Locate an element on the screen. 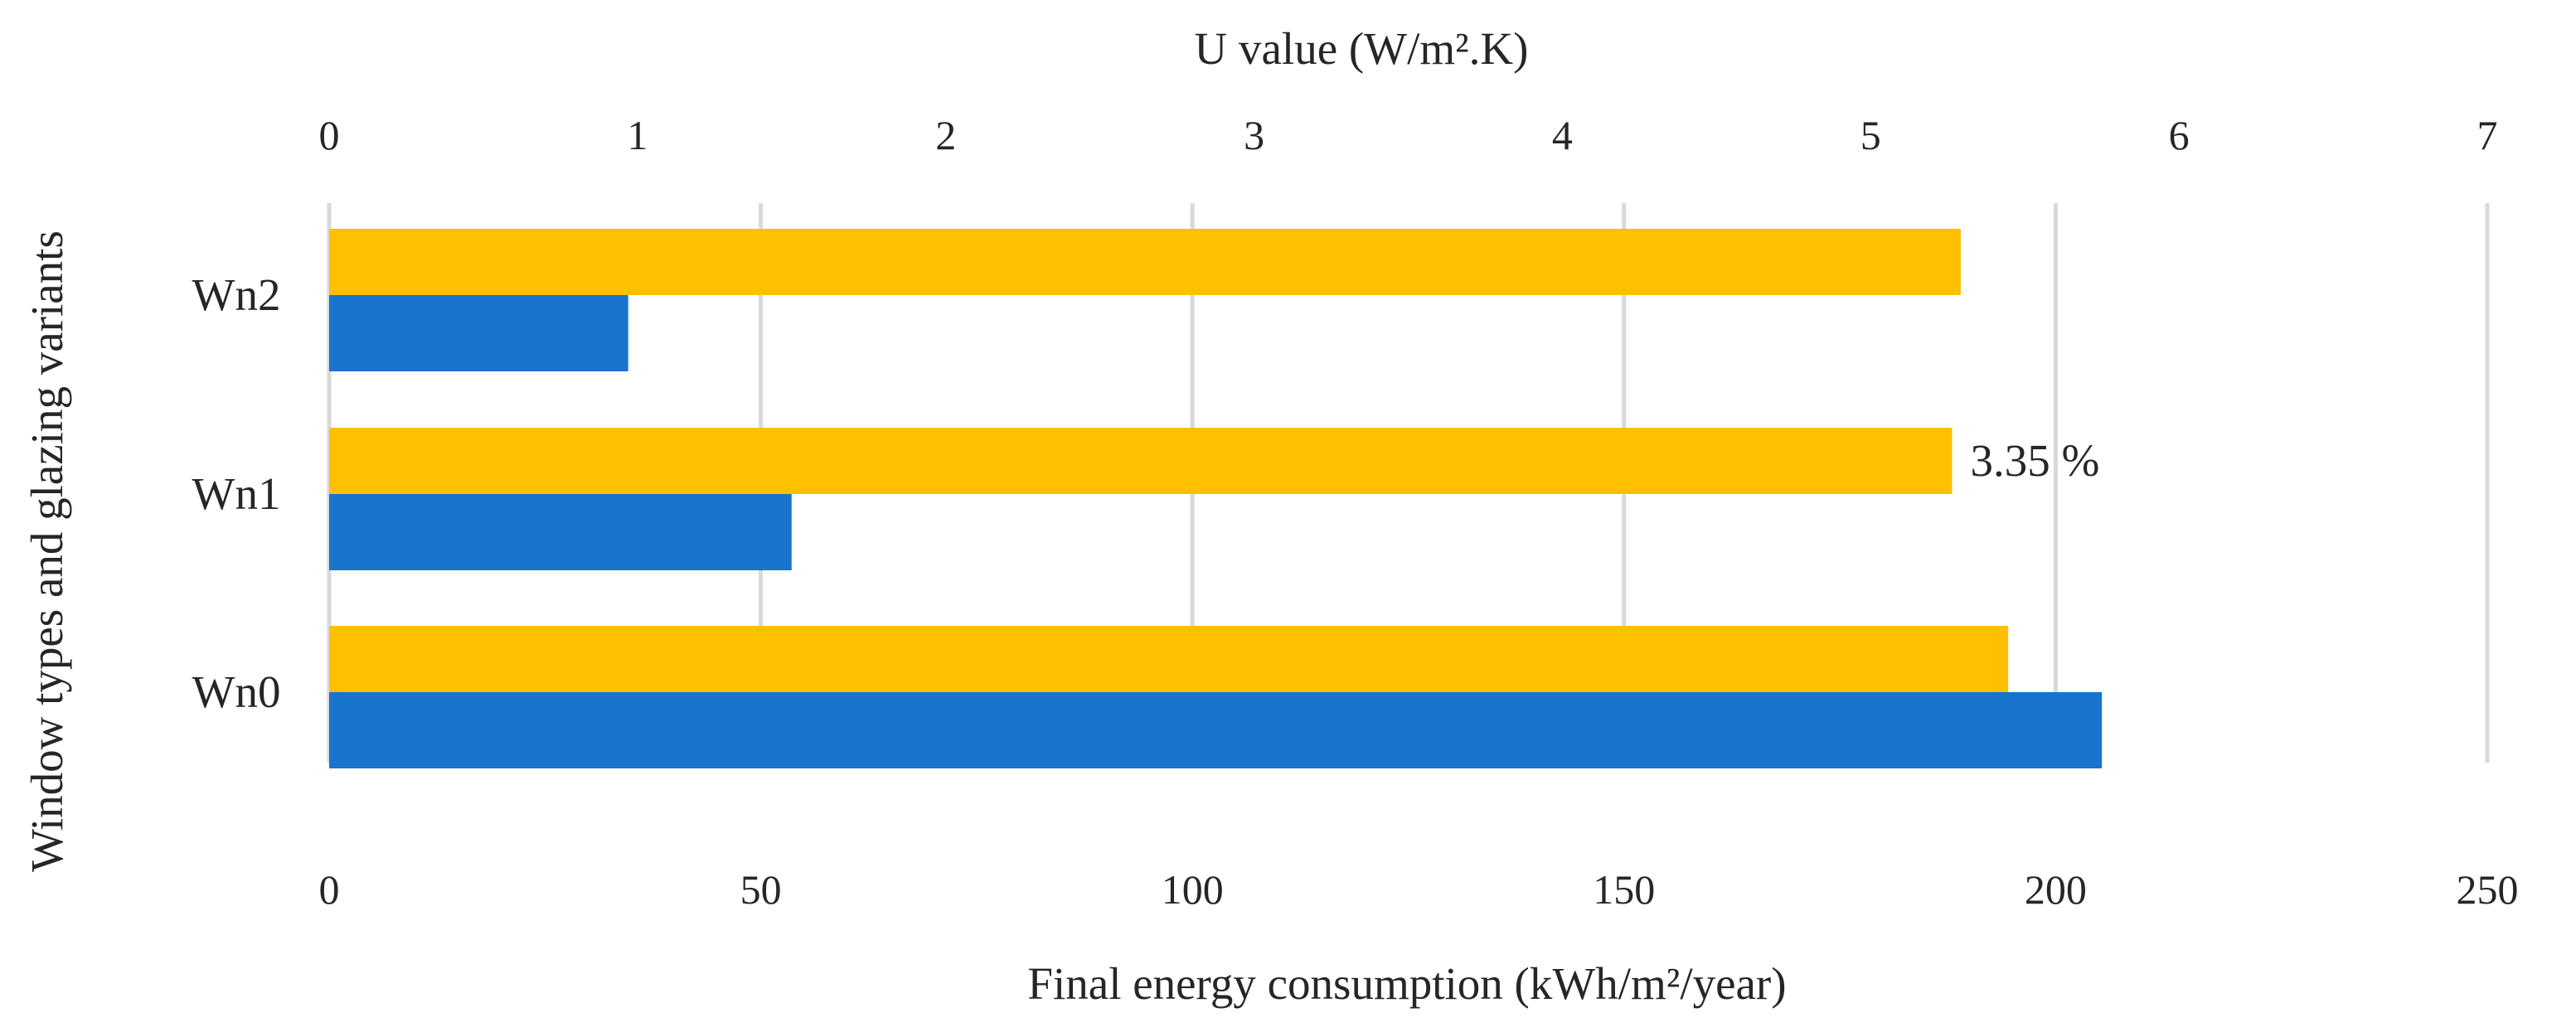 The width and height of the screenshot is (2576, 1032). top-tick-label: 6 is located at coordinates (2179, 135).